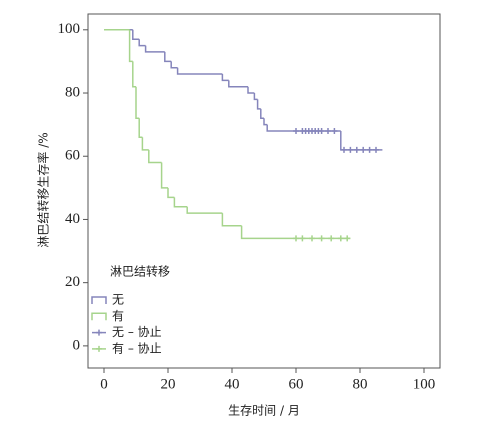  Describe the element at coordinates (140, 271) in the screenshot. I see `legend-title: 淋巴结转移` at that location.